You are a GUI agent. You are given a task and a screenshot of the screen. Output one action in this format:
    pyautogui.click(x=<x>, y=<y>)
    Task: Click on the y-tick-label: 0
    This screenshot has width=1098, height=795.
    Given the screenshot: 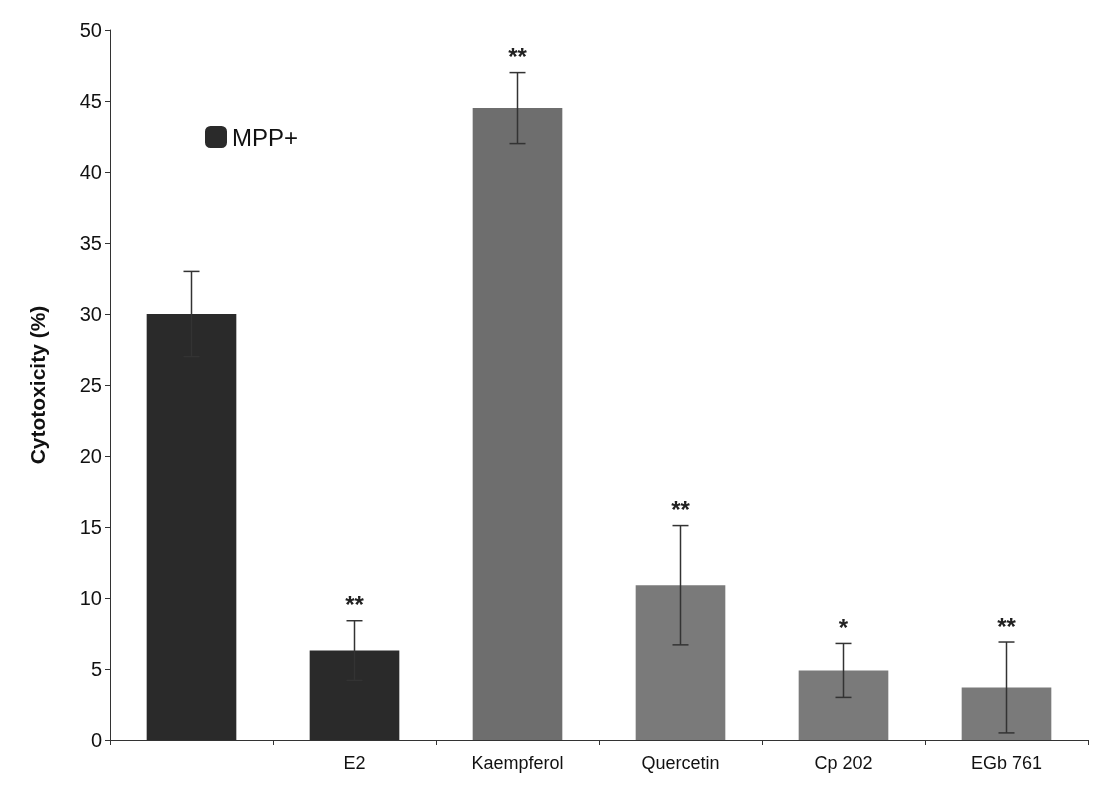 What is the action you would take?
    pyautogui.click(x=96, y=740)
    